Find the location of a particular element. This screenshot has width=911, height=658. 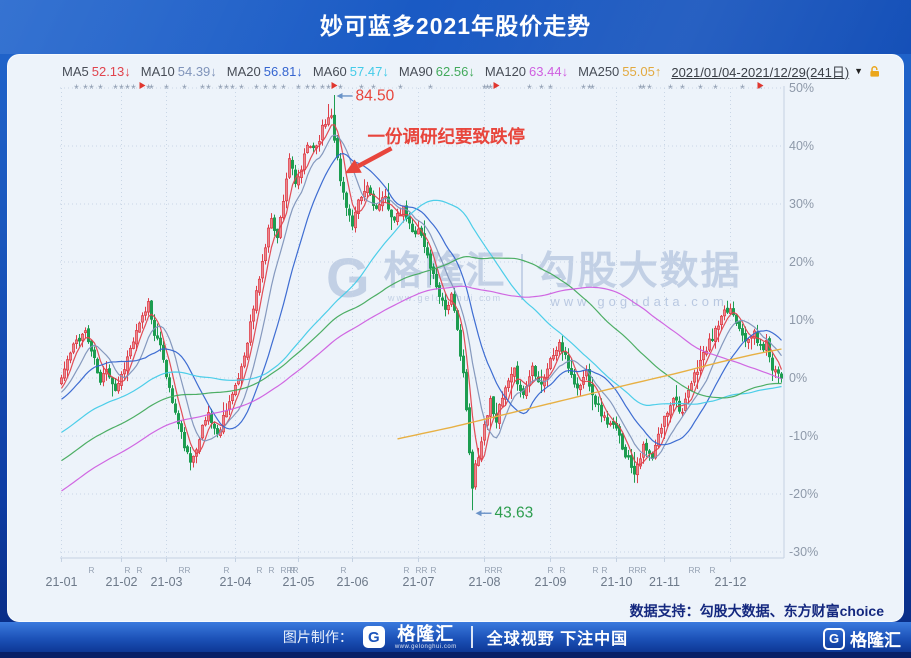

svg-text: 21-01 is located at coordinates (62, 582).